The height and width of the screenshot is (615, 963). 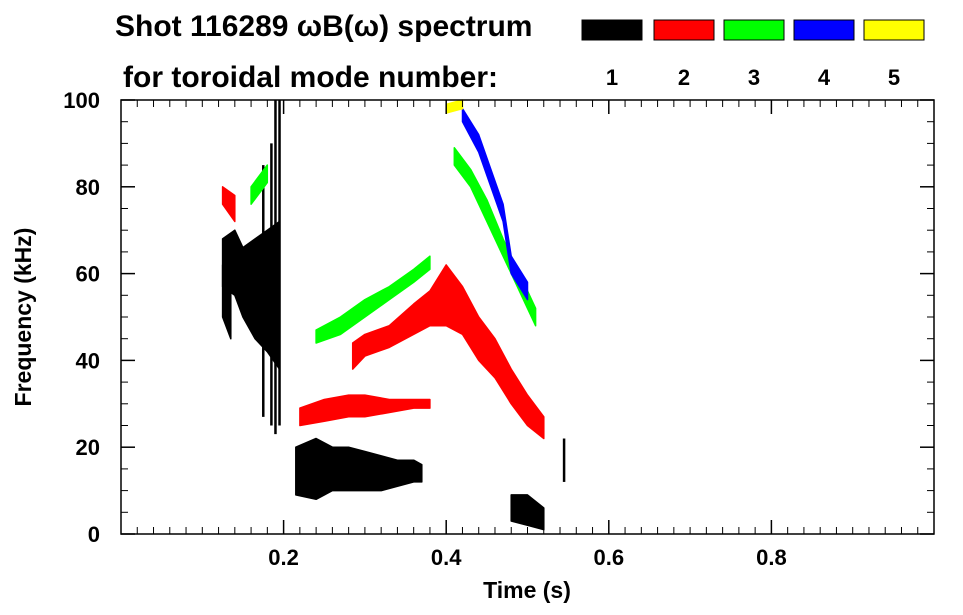 I want to click on y-tick-label-1: 20, so click(x=88, y=447).